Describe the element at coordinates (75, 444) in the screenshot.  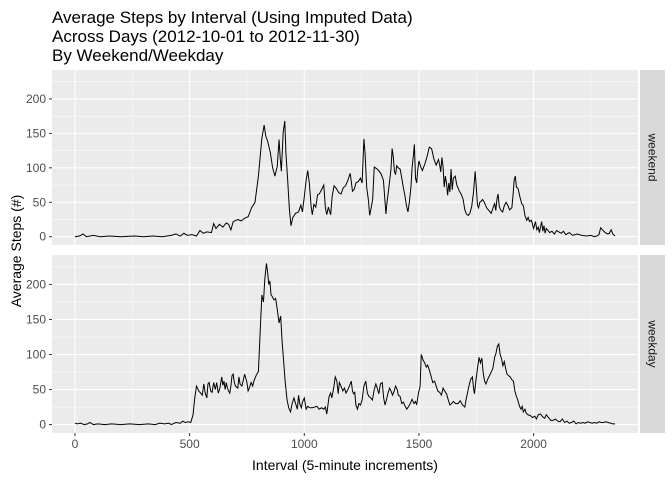
I see `x-tick-label: 0` at that location.